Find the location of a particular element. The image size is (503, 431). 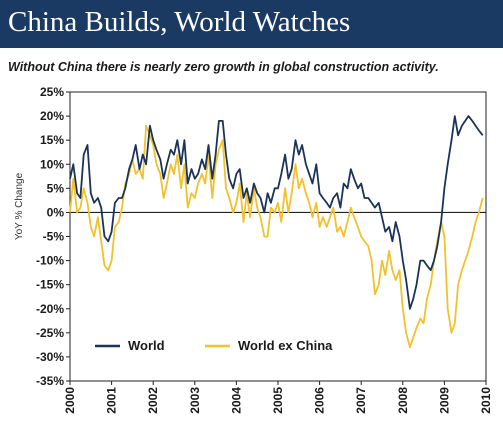

legend-label-world: World is located at coordinates (146, 345).